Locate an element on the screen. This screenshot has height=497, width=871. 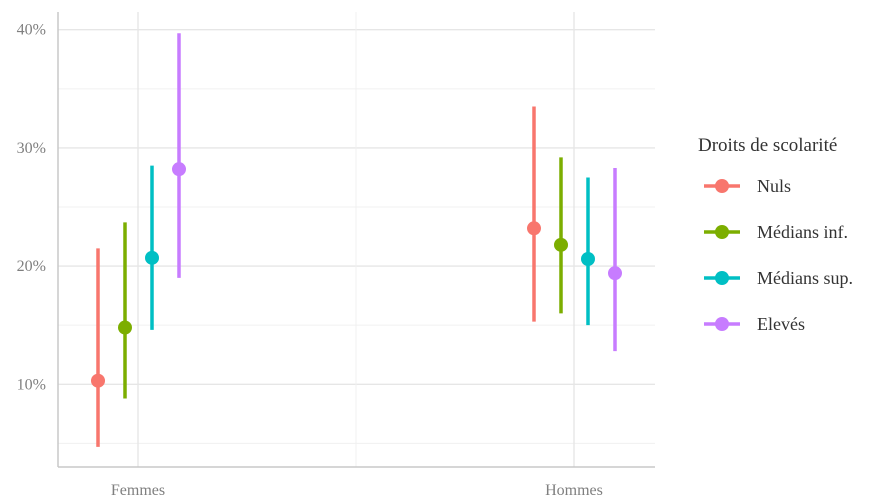
legend-item: Médians inf. is located at coordinates (776, 232).